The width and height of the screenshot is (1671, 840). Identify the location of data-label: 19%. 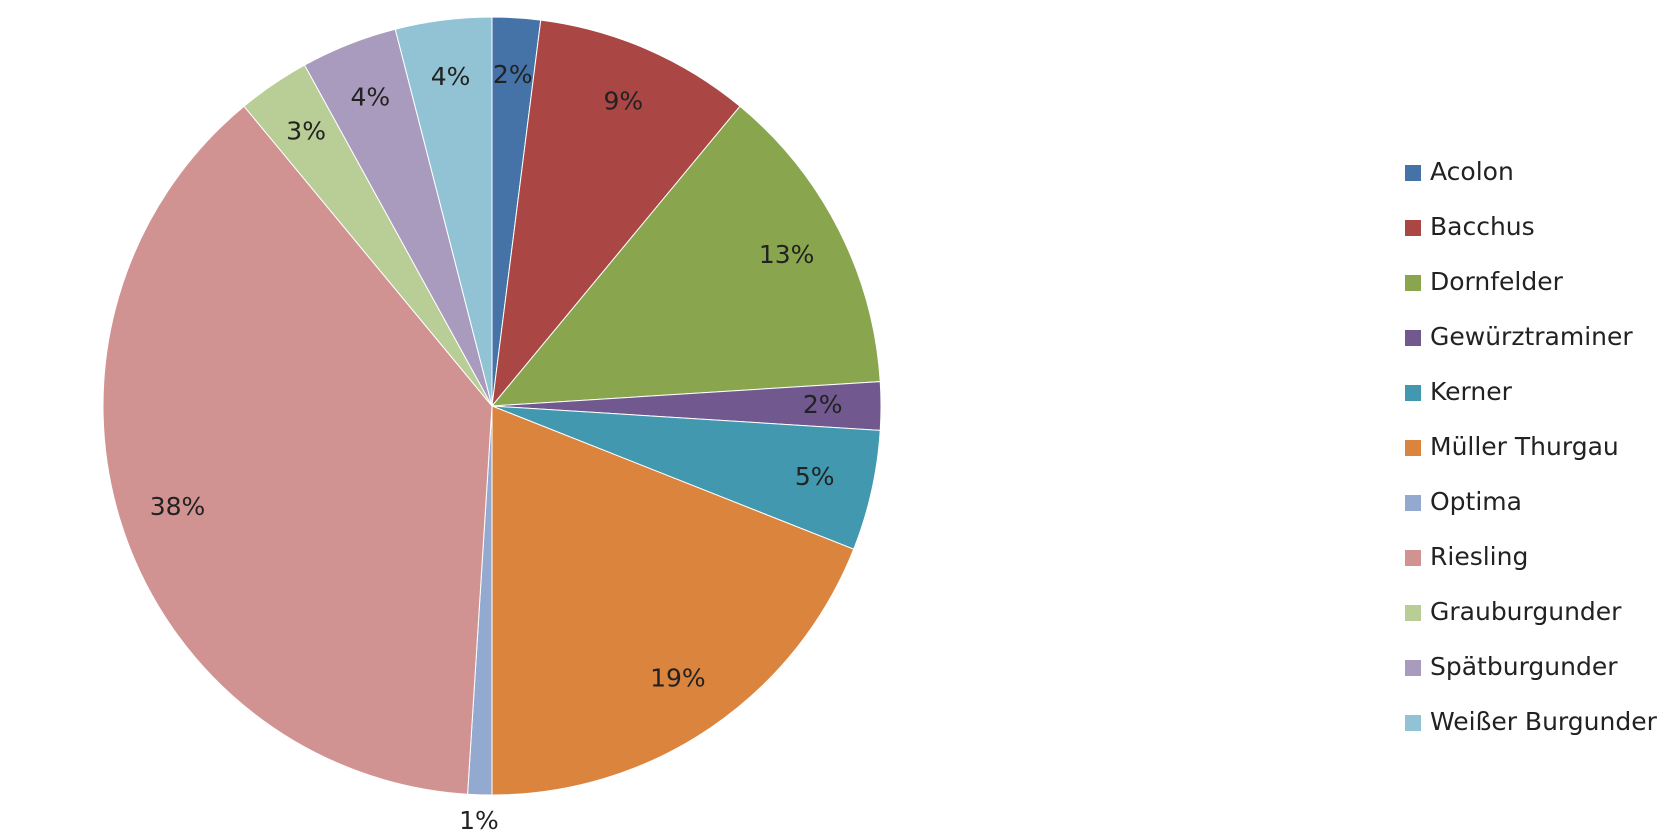
(678, 677).